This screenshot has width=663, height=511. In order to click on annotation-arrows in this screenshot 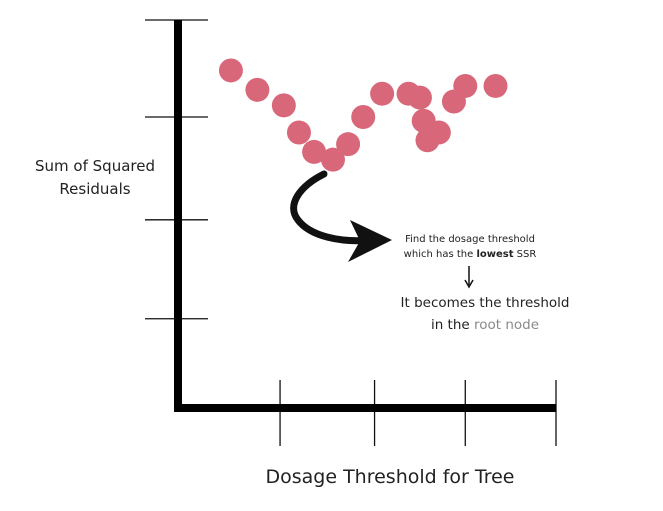, I will do `click(382, 229)`.